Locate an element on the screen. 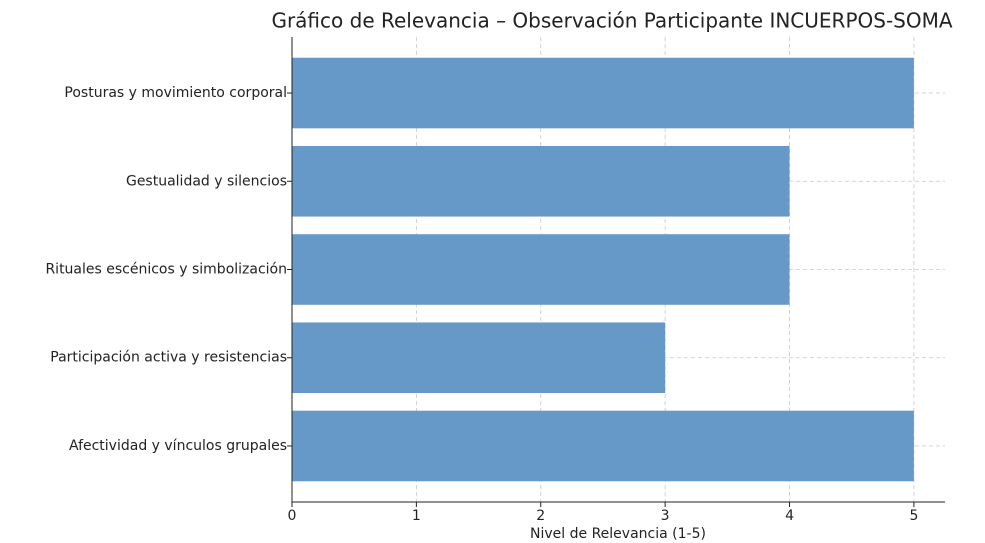 The image size is (985, 543). y-tick-label: Afectividad y vínculos grupales is located at coordinates (178, 446).